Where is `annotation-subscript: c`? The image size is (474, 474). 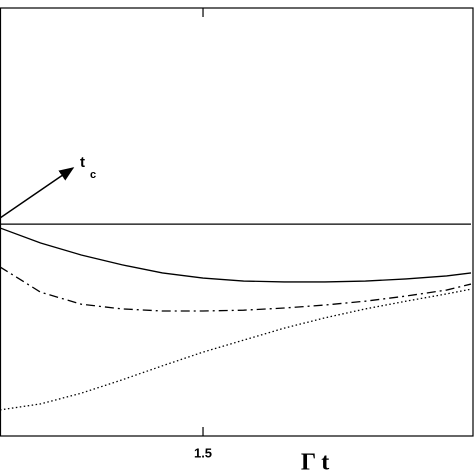
annotation-subscript: c is located at coordinates (93, 175).